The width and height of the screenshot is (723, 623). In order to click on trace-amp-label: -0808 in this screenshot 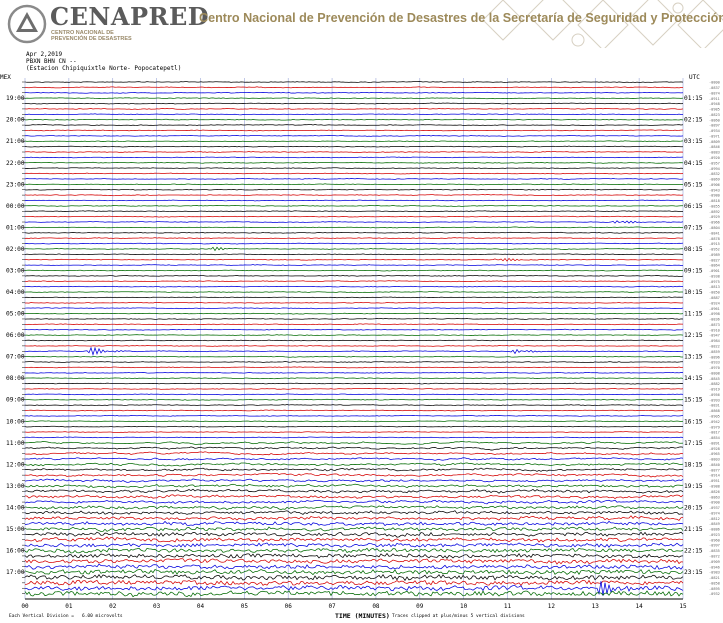, I will do `click(714, 373)`.